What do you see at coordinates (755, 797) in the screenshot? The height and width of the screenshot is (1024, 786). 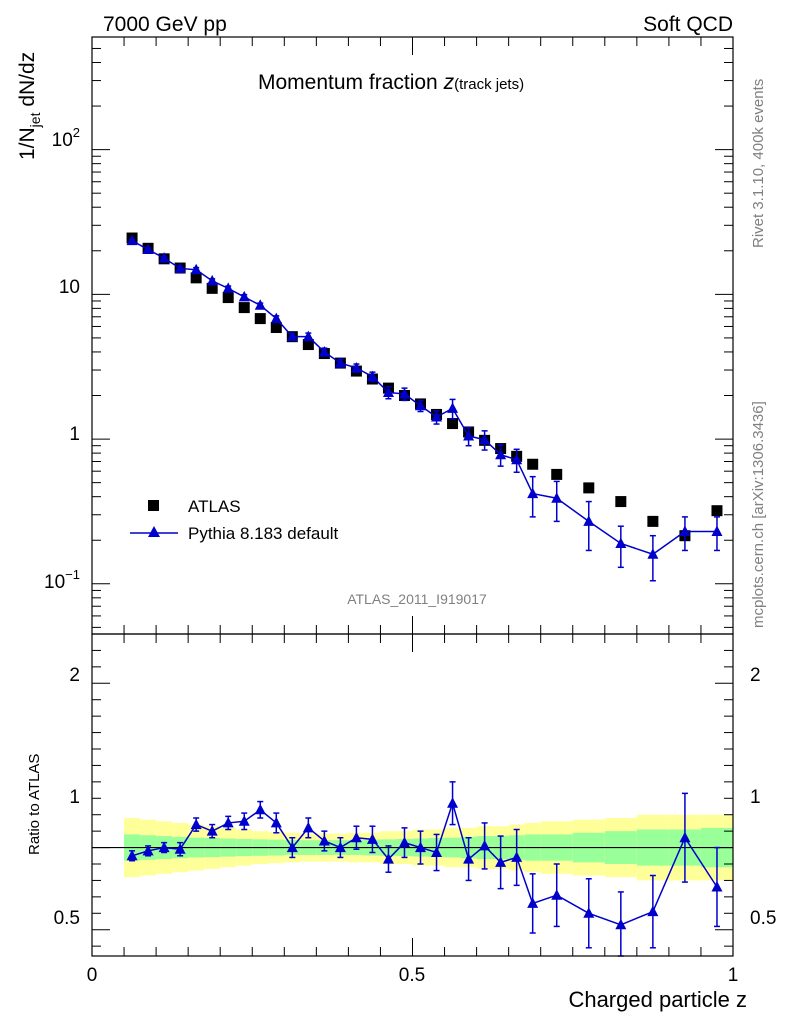 I see `ratio-ytick-1-right: 1` at bounding box center [755, 797].